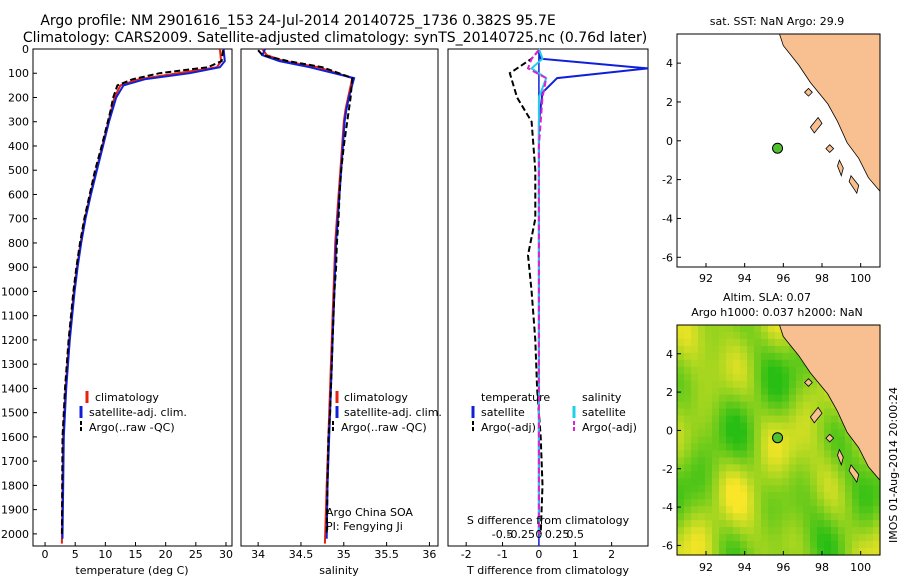 This screenshot has height=580, width=900. I want to click on depth-tick-label: 900, so click(18, 267).